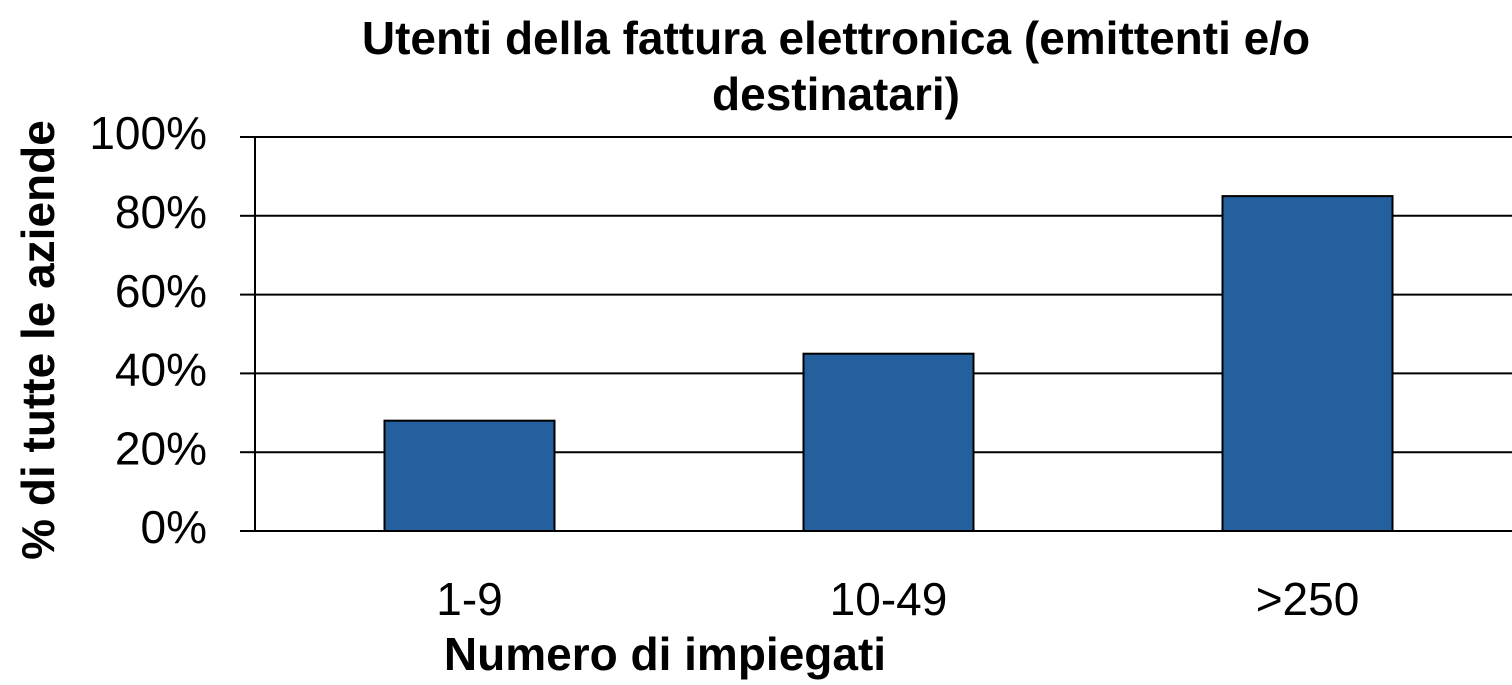 The image size is (1512, 685). What do you see at coordinates (161, 370) in the screenshot?
I see `y-tick-label: 40%` at bounding box center [161, 370].